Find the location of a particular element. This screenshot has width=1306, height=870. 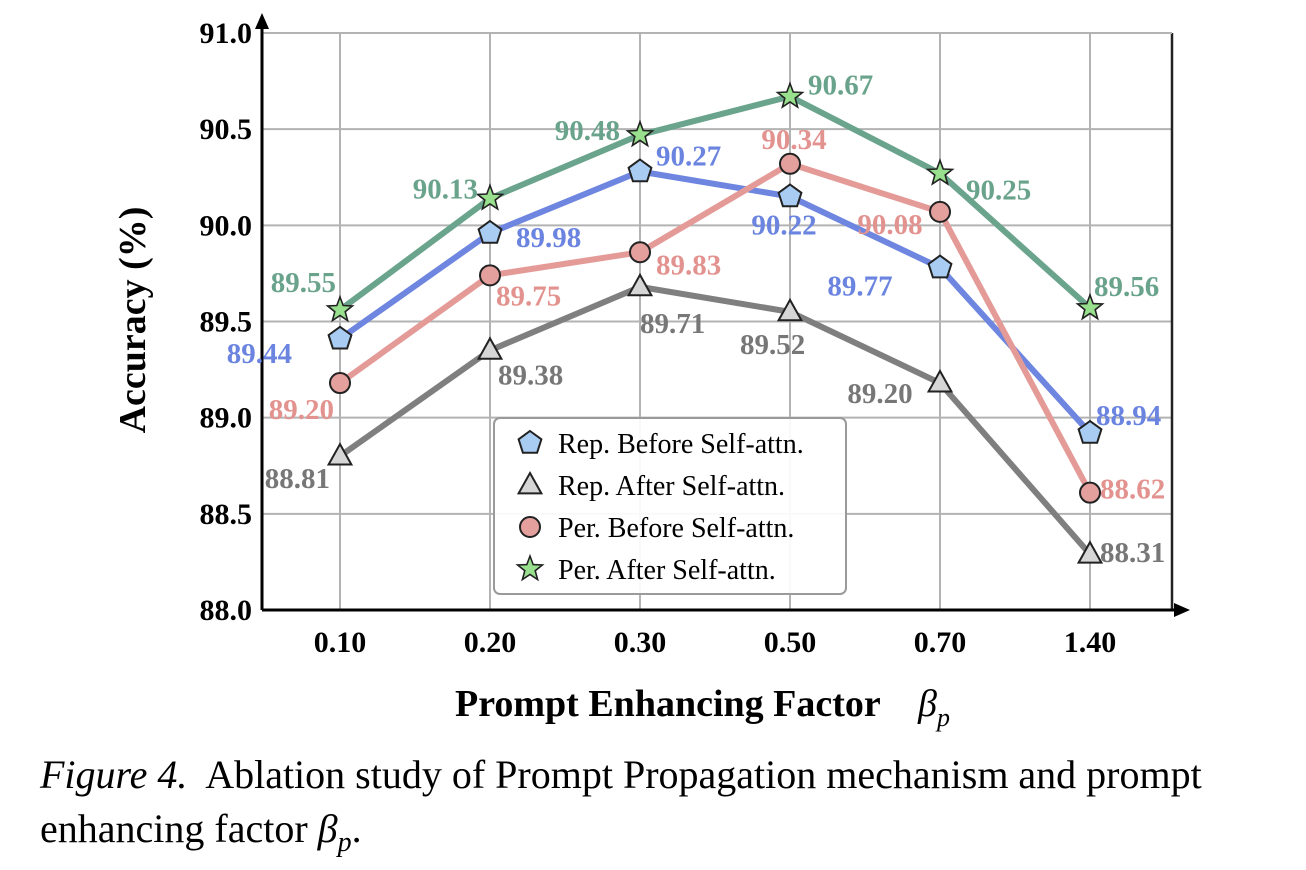

y-tick-label: 90.5 is located at coordinates (226, 129).